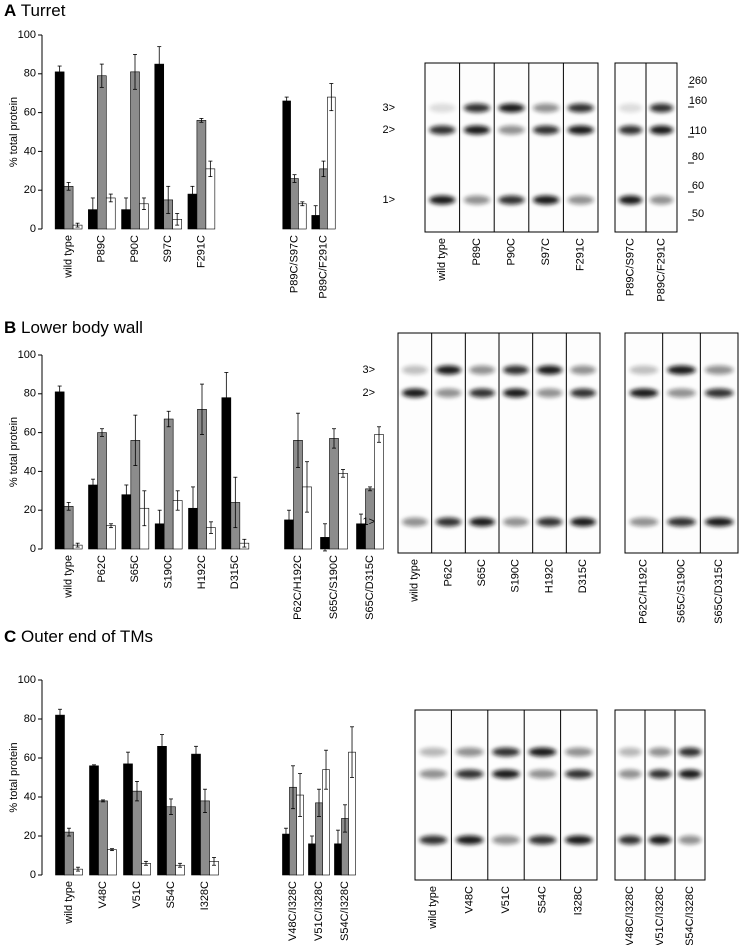  I want to click on band-label: 2>, so click(368, 393).